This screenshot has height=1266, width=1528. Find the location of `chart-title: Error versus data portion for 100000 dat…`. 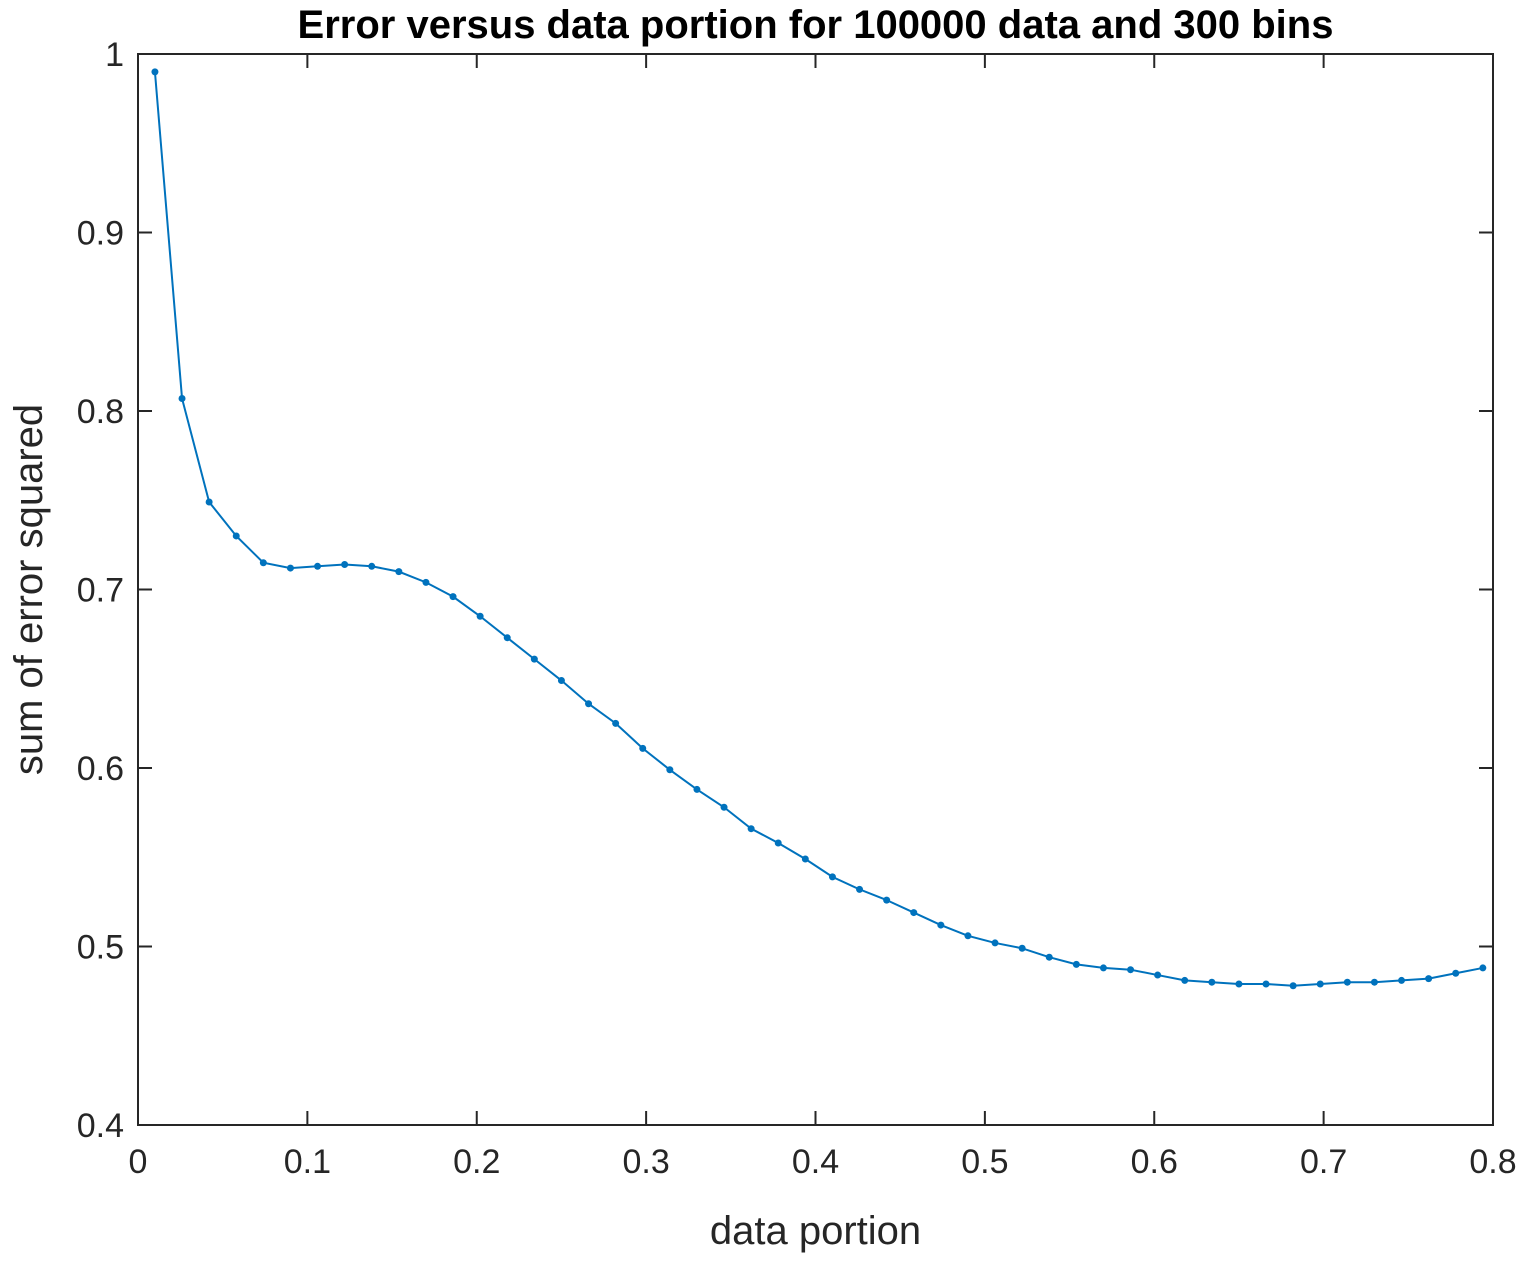

chart-title: Error versus data portion for 100000 dat… is located at coordinates (816, 25).